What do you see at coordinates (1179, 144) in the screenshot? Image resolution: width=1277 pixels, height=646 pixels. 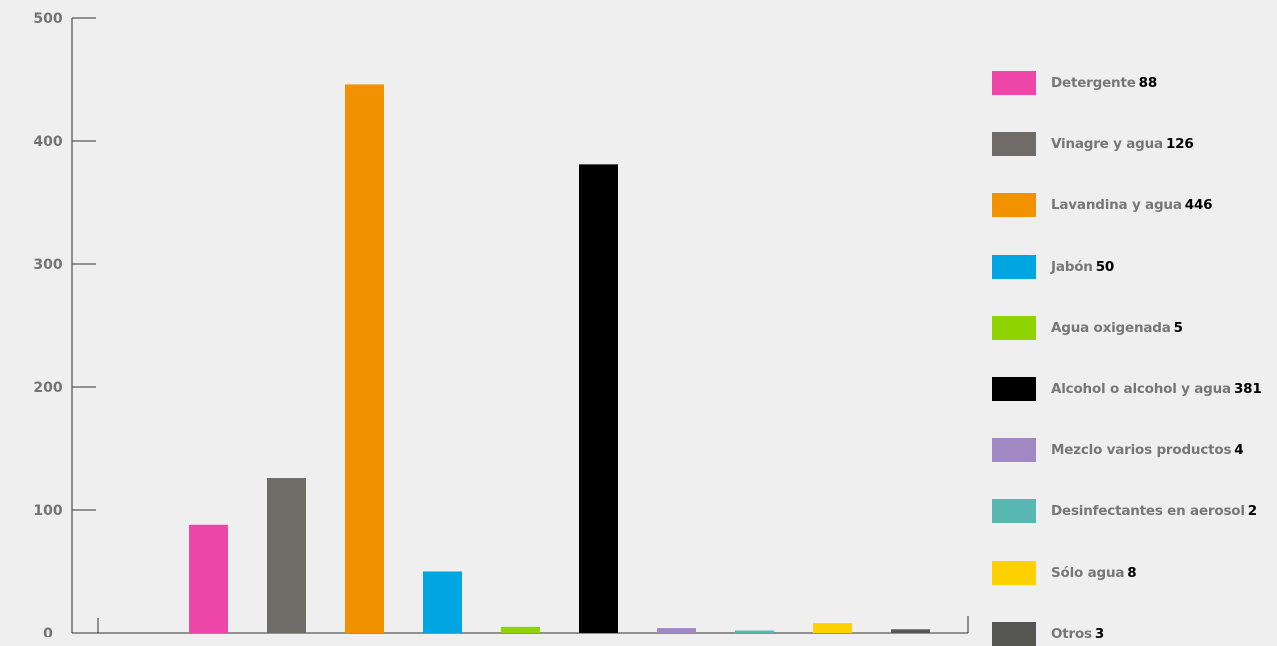 I see `legend-value: 126` at bounding box center [1179, 144].